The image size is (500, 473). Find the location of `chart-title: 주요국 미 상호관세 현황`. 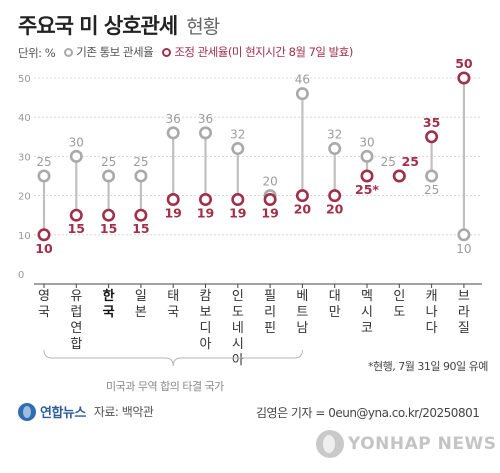

chart-title: 주요국 미 상호관세 현황 is located at coordinates (119, 25).